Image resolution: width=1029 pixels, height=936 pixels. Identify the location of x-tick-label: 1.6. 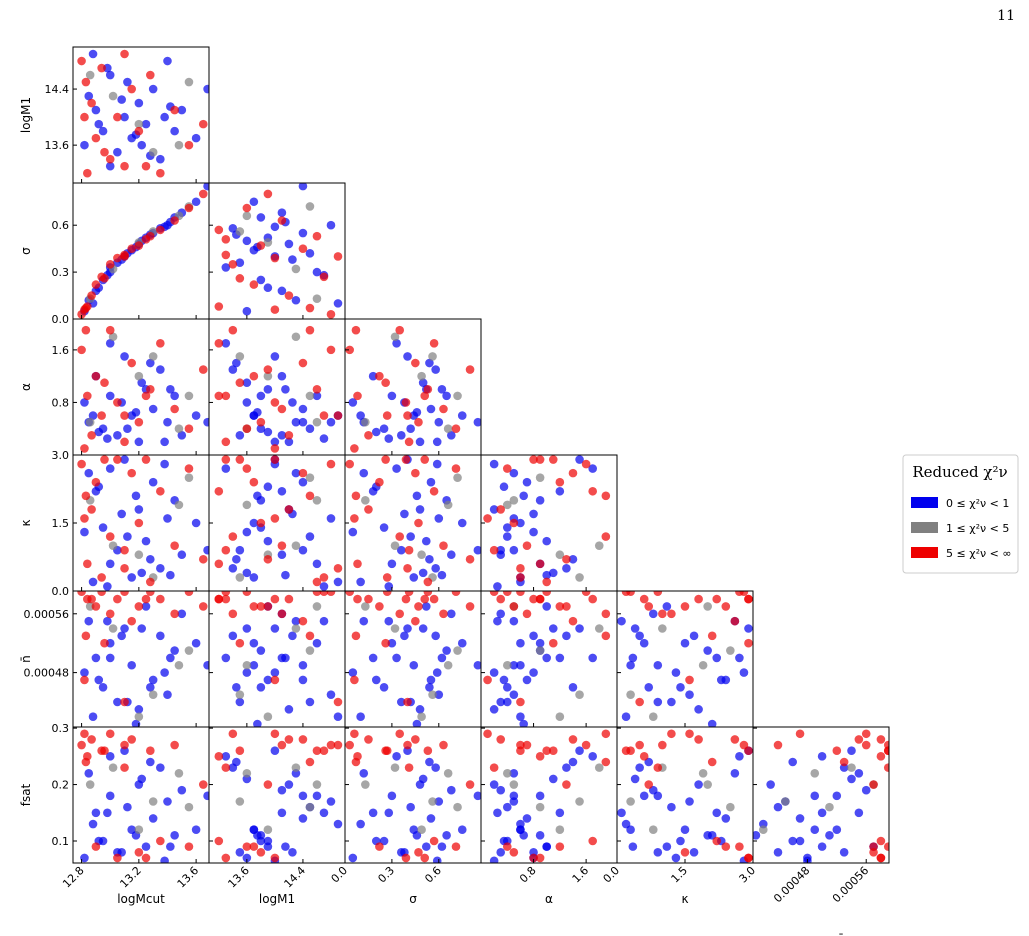
(581, 875).